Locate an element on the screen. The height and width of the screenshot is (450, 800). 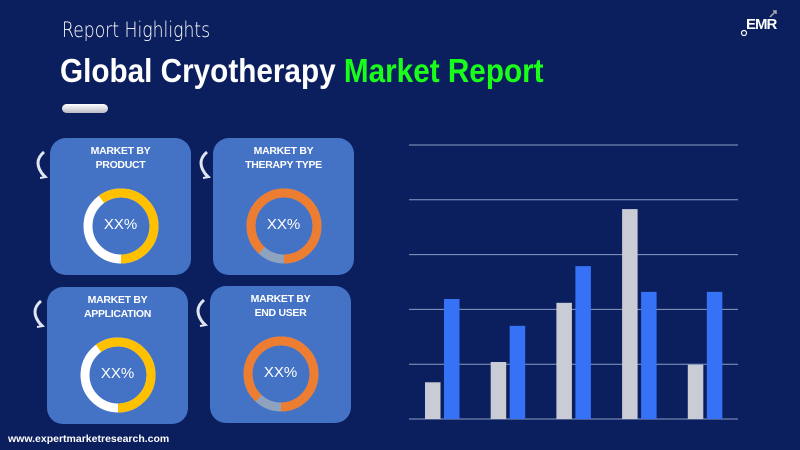
heading-line: THERAPY TYPE is located at coordinates (283, 165).